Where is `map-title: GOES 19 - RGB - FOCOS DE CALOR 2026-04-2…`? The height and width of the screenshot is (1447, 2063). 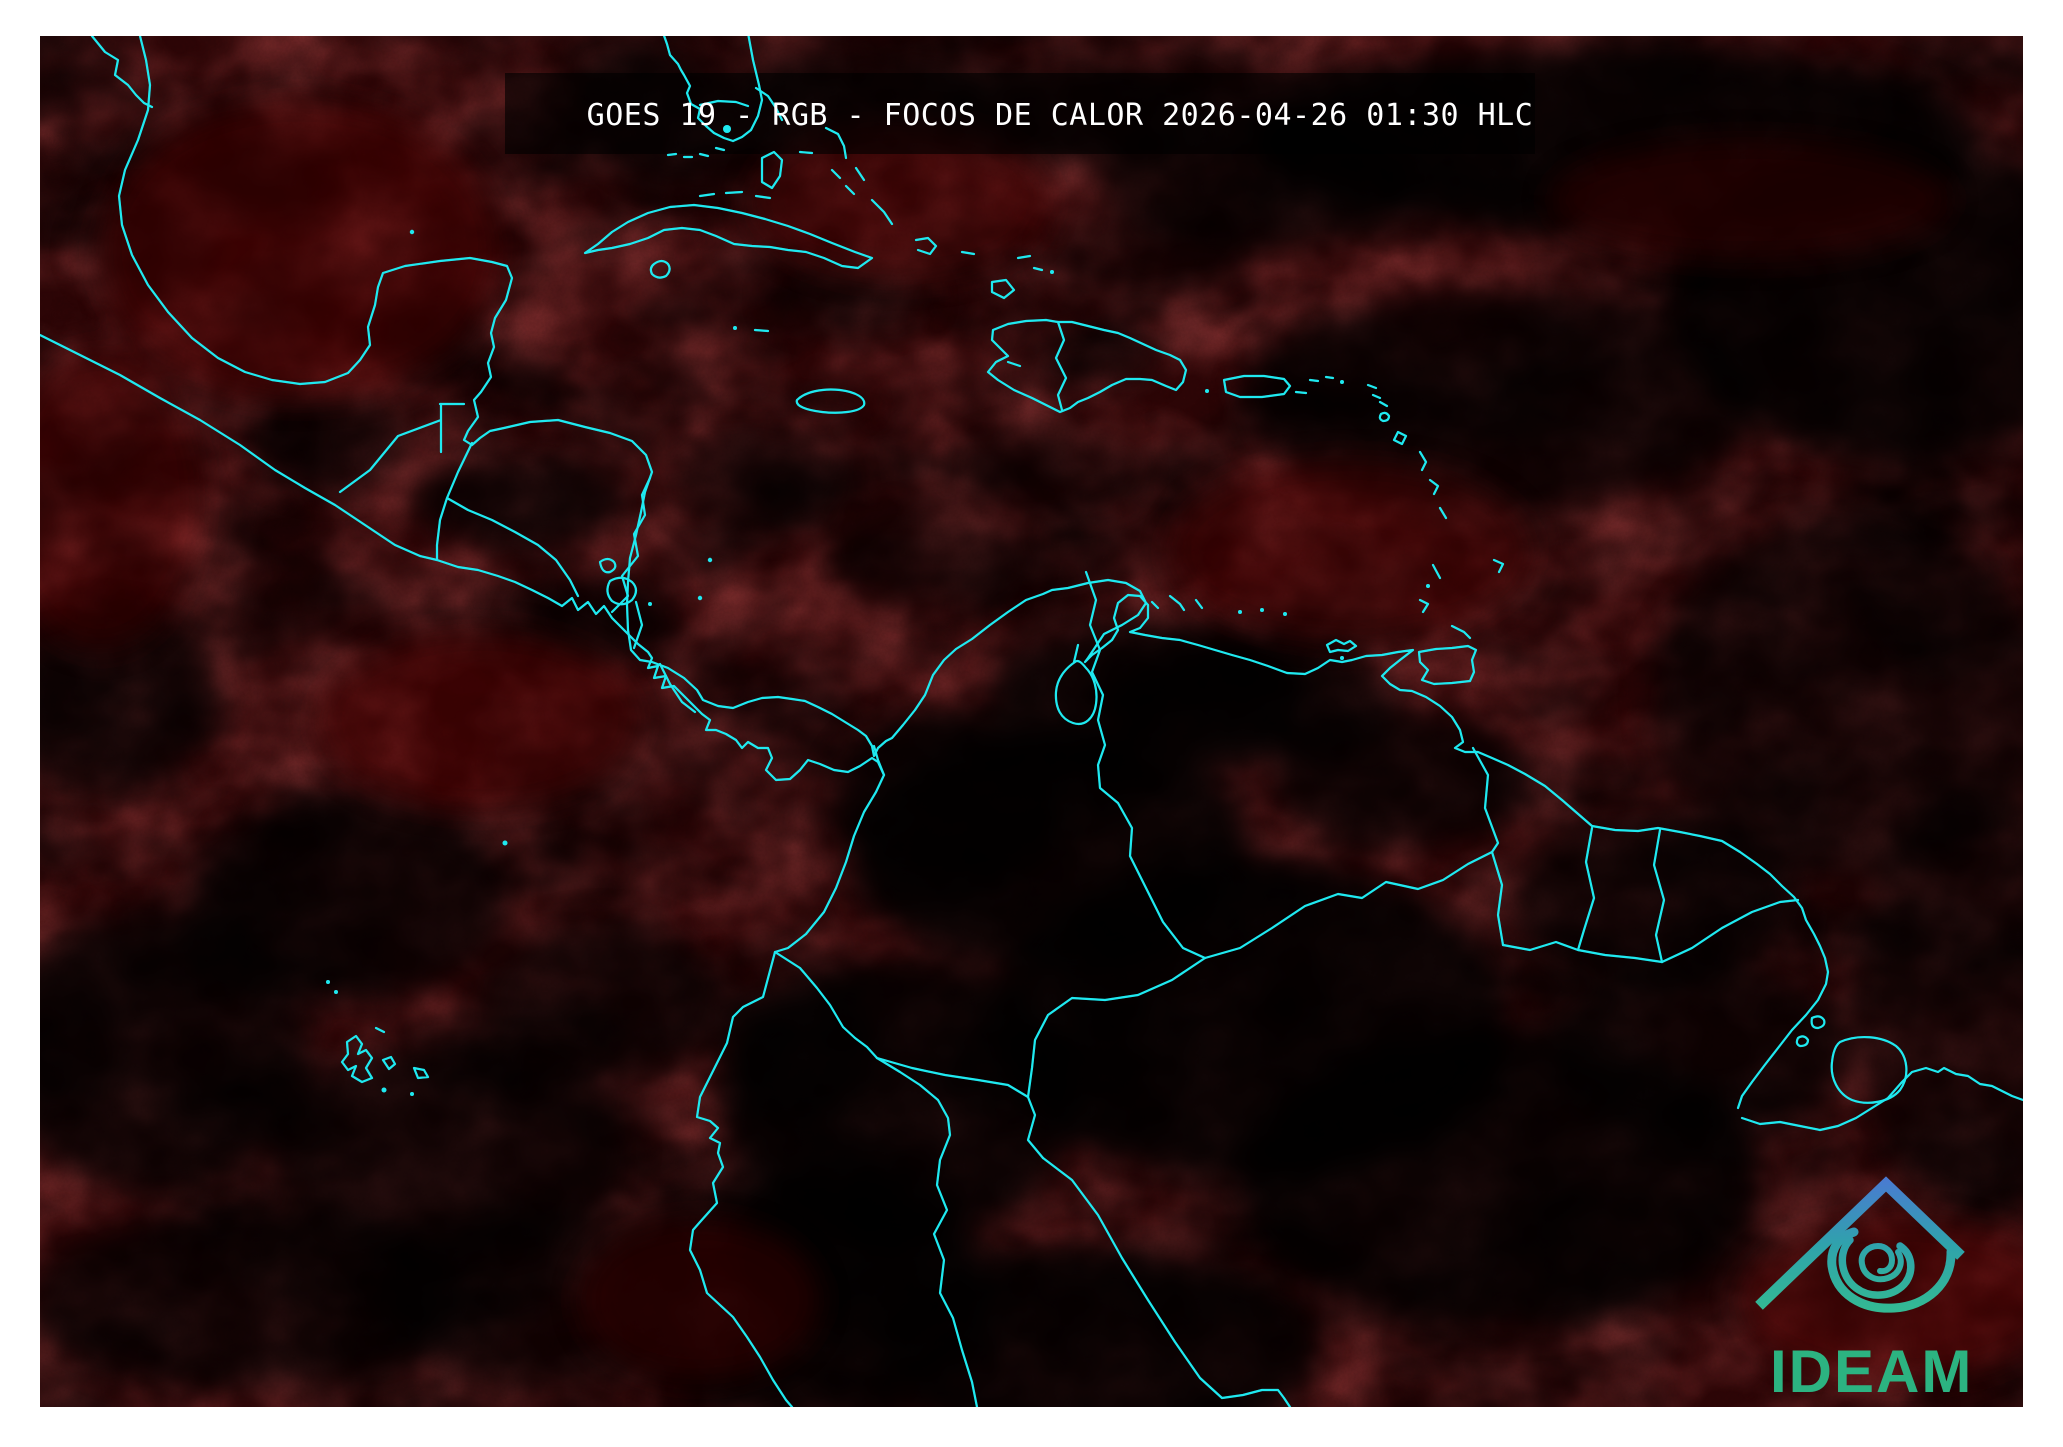
map-title: GOES 19 - RGB - FOCOS DE CALOR 2026-04-2… is located at coordinates (1060, 115).